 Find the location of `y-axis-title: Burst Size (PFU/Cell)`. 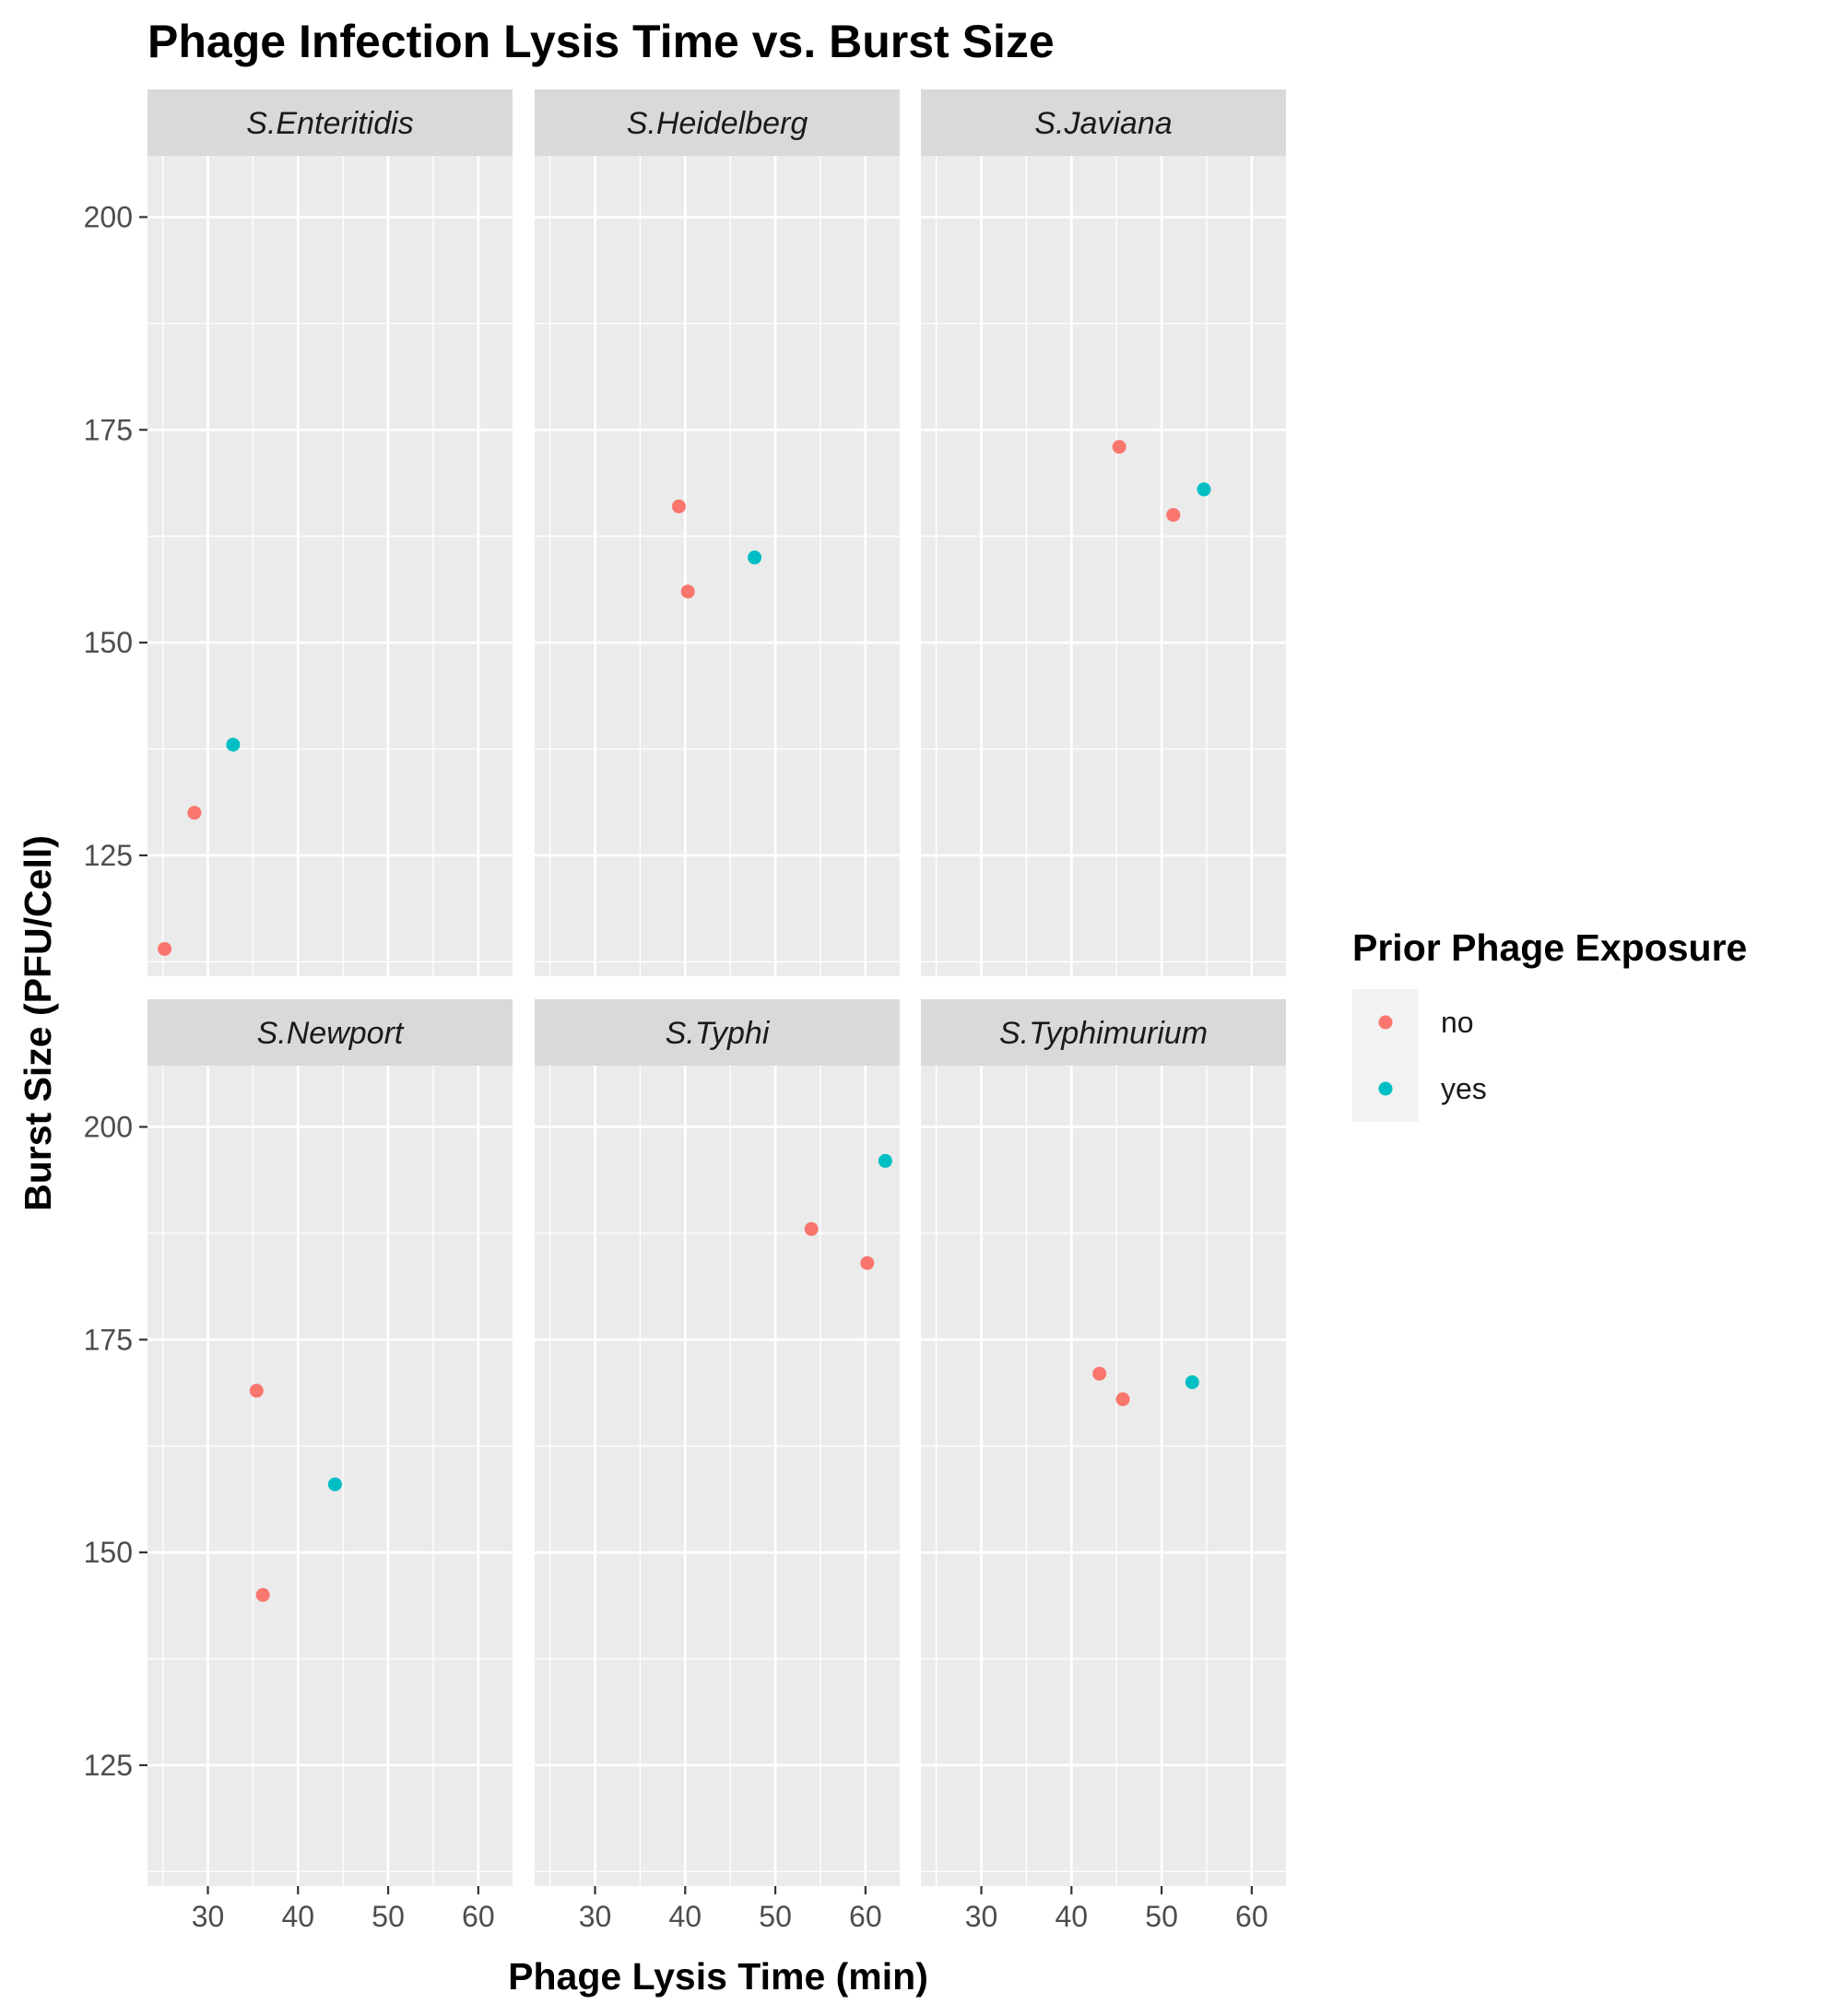

y-axis-title: Burst Size (PFU/Cell) is located at coordinates (38, 1023).